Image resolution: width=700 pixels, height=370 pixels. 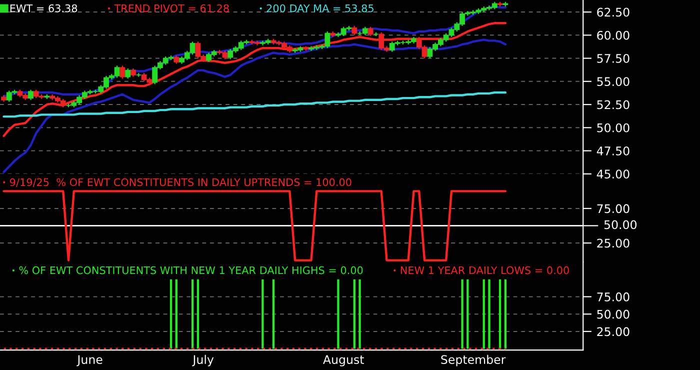 What do you see at coordinates (613, 12) in the screenshot?
I see `y-tick-label: 62.50` at bounding box center [613, 12].